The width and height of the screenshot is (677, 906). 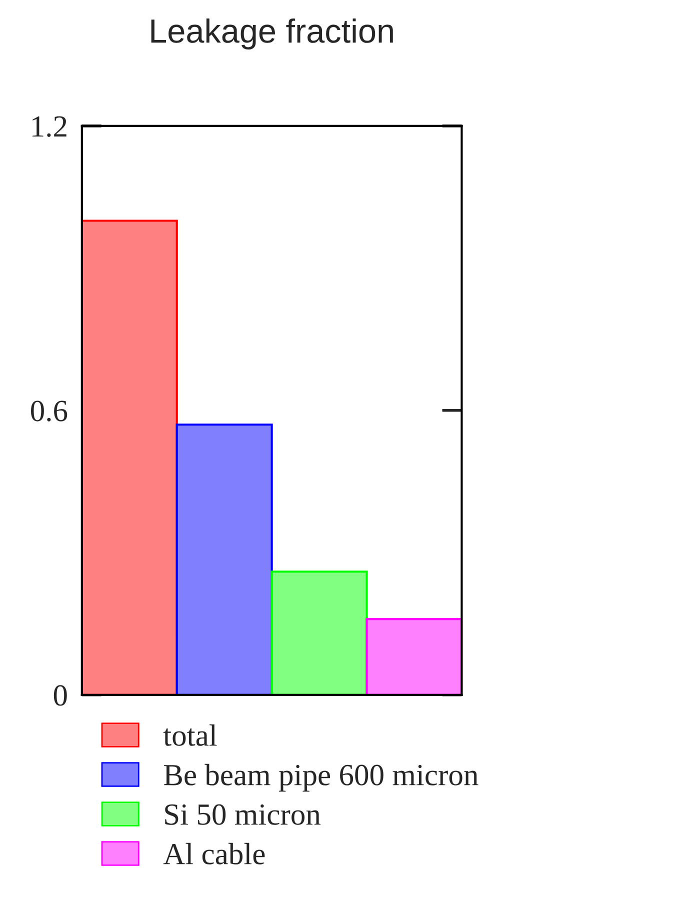 What do you see at coordinates (242, 814) in the screenshot?
I see `legend-label: Si 50 micron` at bounding box center [242, 814].